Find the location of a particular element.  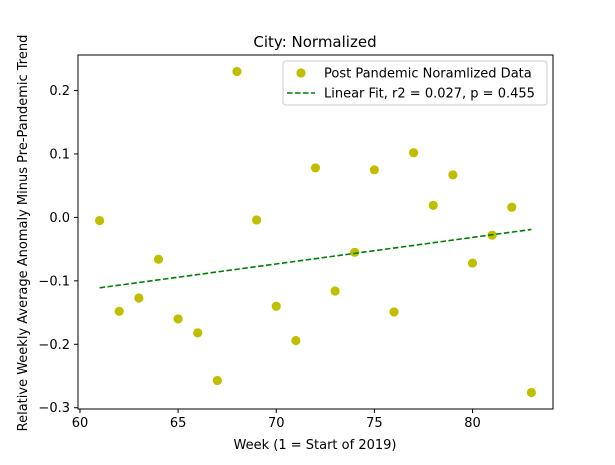

legend-label-scatter: Post Pandemic Noramlized Data is located at coordinates (428, 74).